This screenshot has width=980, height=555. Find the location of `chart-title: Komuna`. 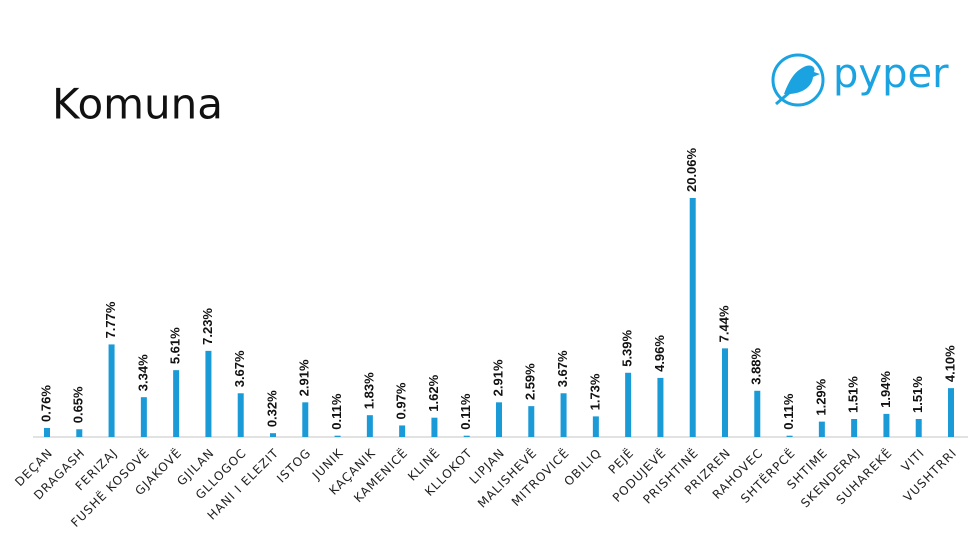

chart-title: Komuna is located at coordinates (137, 104).